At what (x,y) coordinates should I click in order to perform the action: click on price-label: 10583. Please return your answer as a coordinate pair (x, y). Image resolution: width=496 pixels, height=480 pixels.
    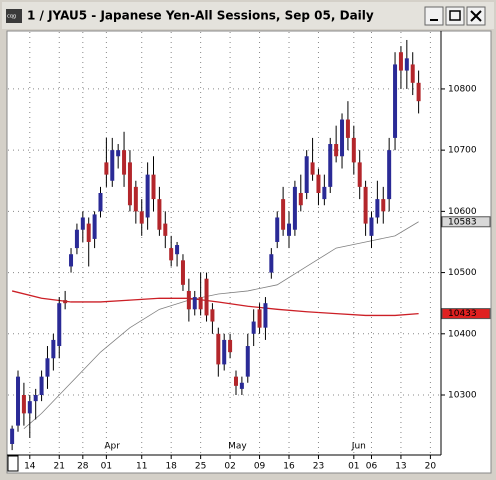
    Looking at the image, I should click on (462, 222).